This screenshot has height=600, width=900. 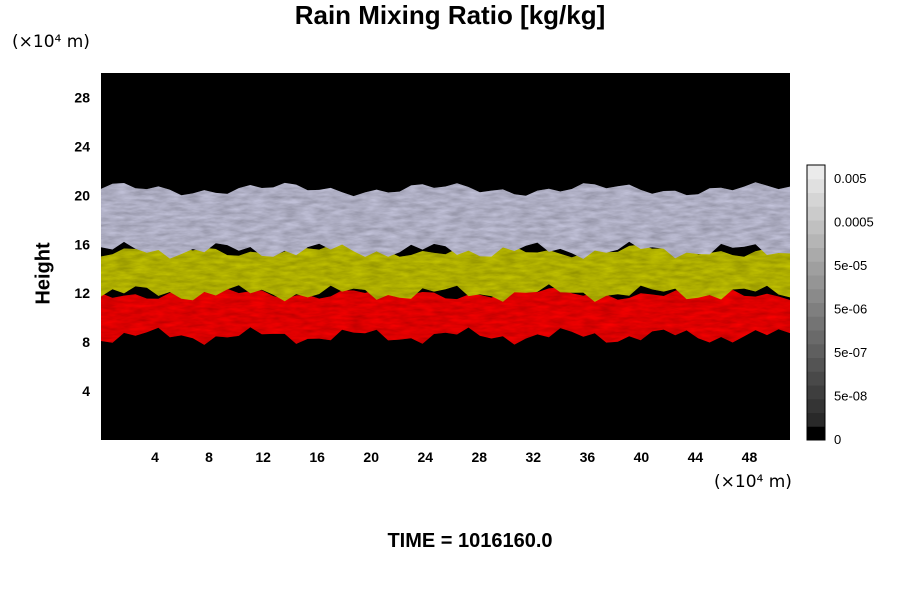 What do you see at coordinates (479, 457) in the screenshot?
I see `x-tick-label: 28` at bounding box center [479, 457].